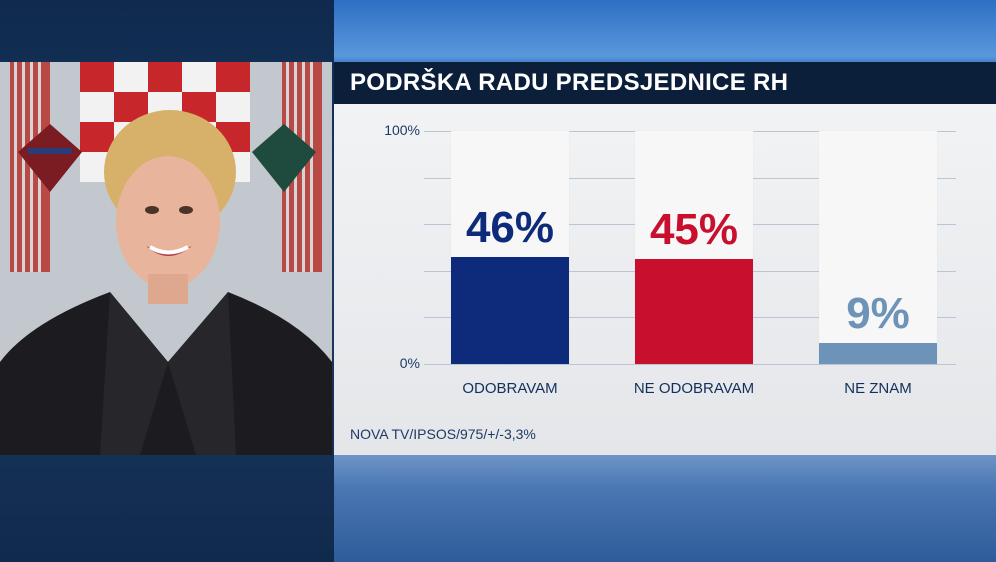 Image resolution: width=996 pixels, height=562 pixels. I want to click on panel-header: PODRŠKA RADU PREDSJEDNICE RH, so click(665, 83).